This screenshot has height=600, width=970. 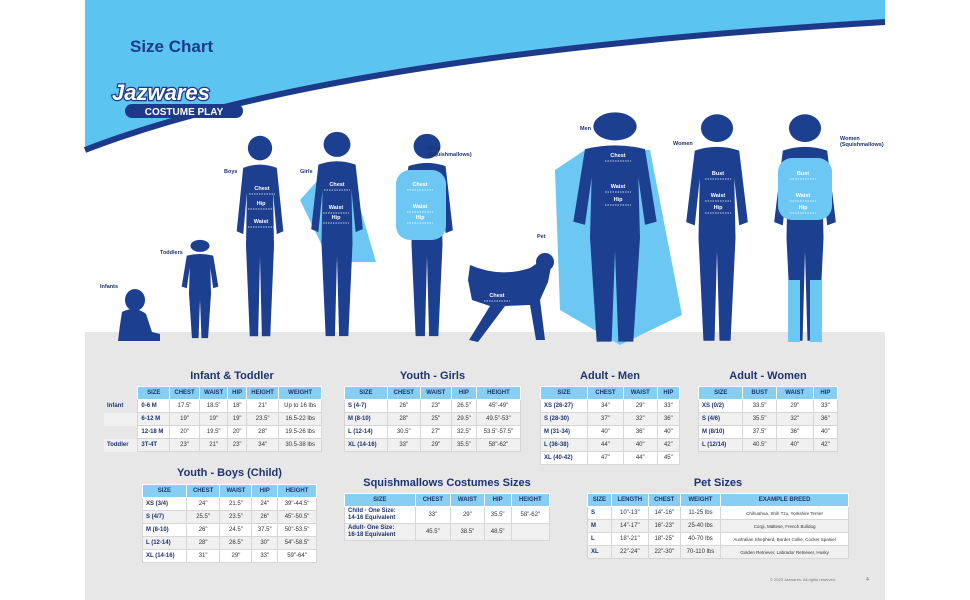 What do you see at coordinates (171, 46) in the screenshot?
I see `page-title: Size Chart` at bounding box center [171, 46].